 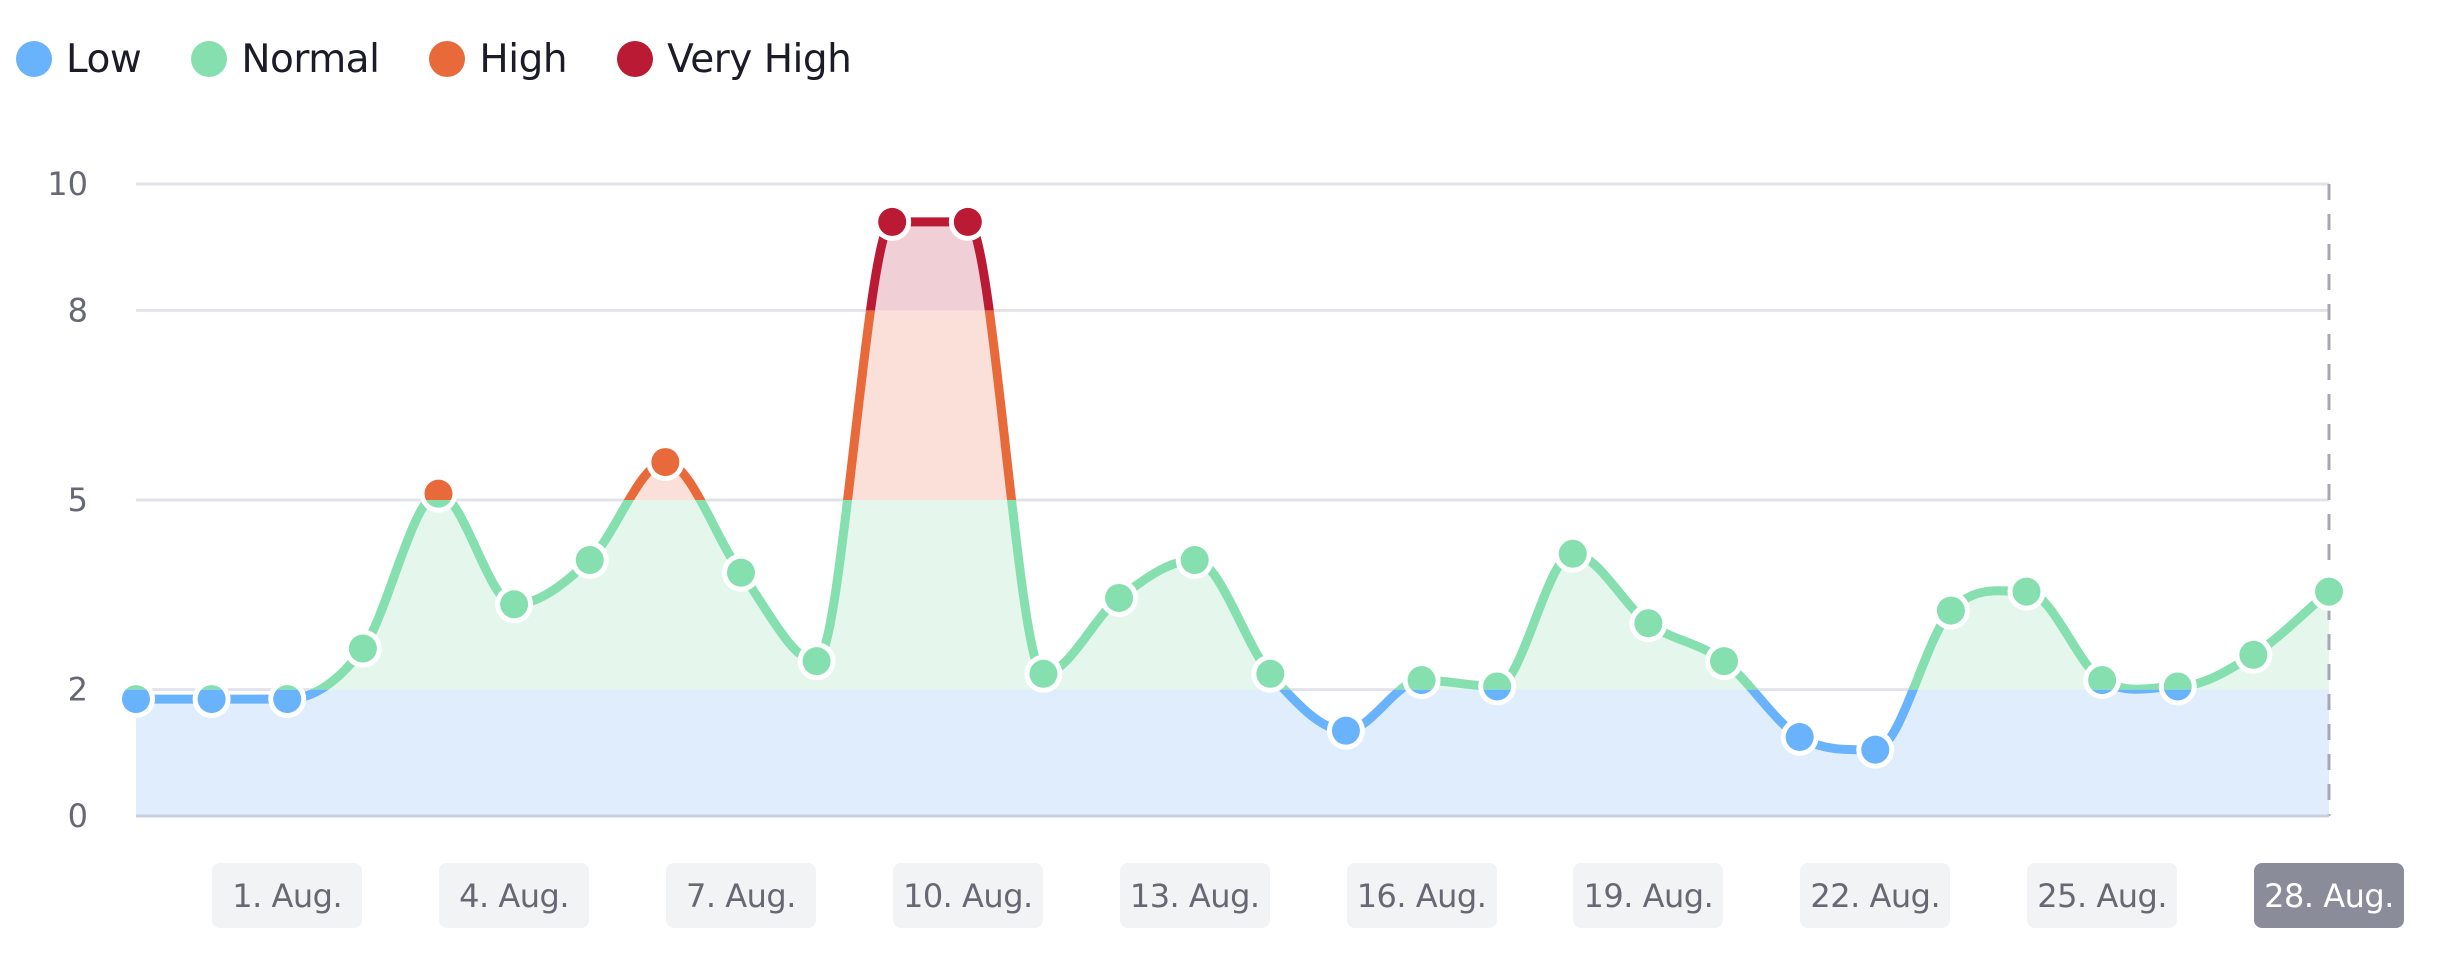 I want to click on legend-label: High, so click(x=523, y=59).